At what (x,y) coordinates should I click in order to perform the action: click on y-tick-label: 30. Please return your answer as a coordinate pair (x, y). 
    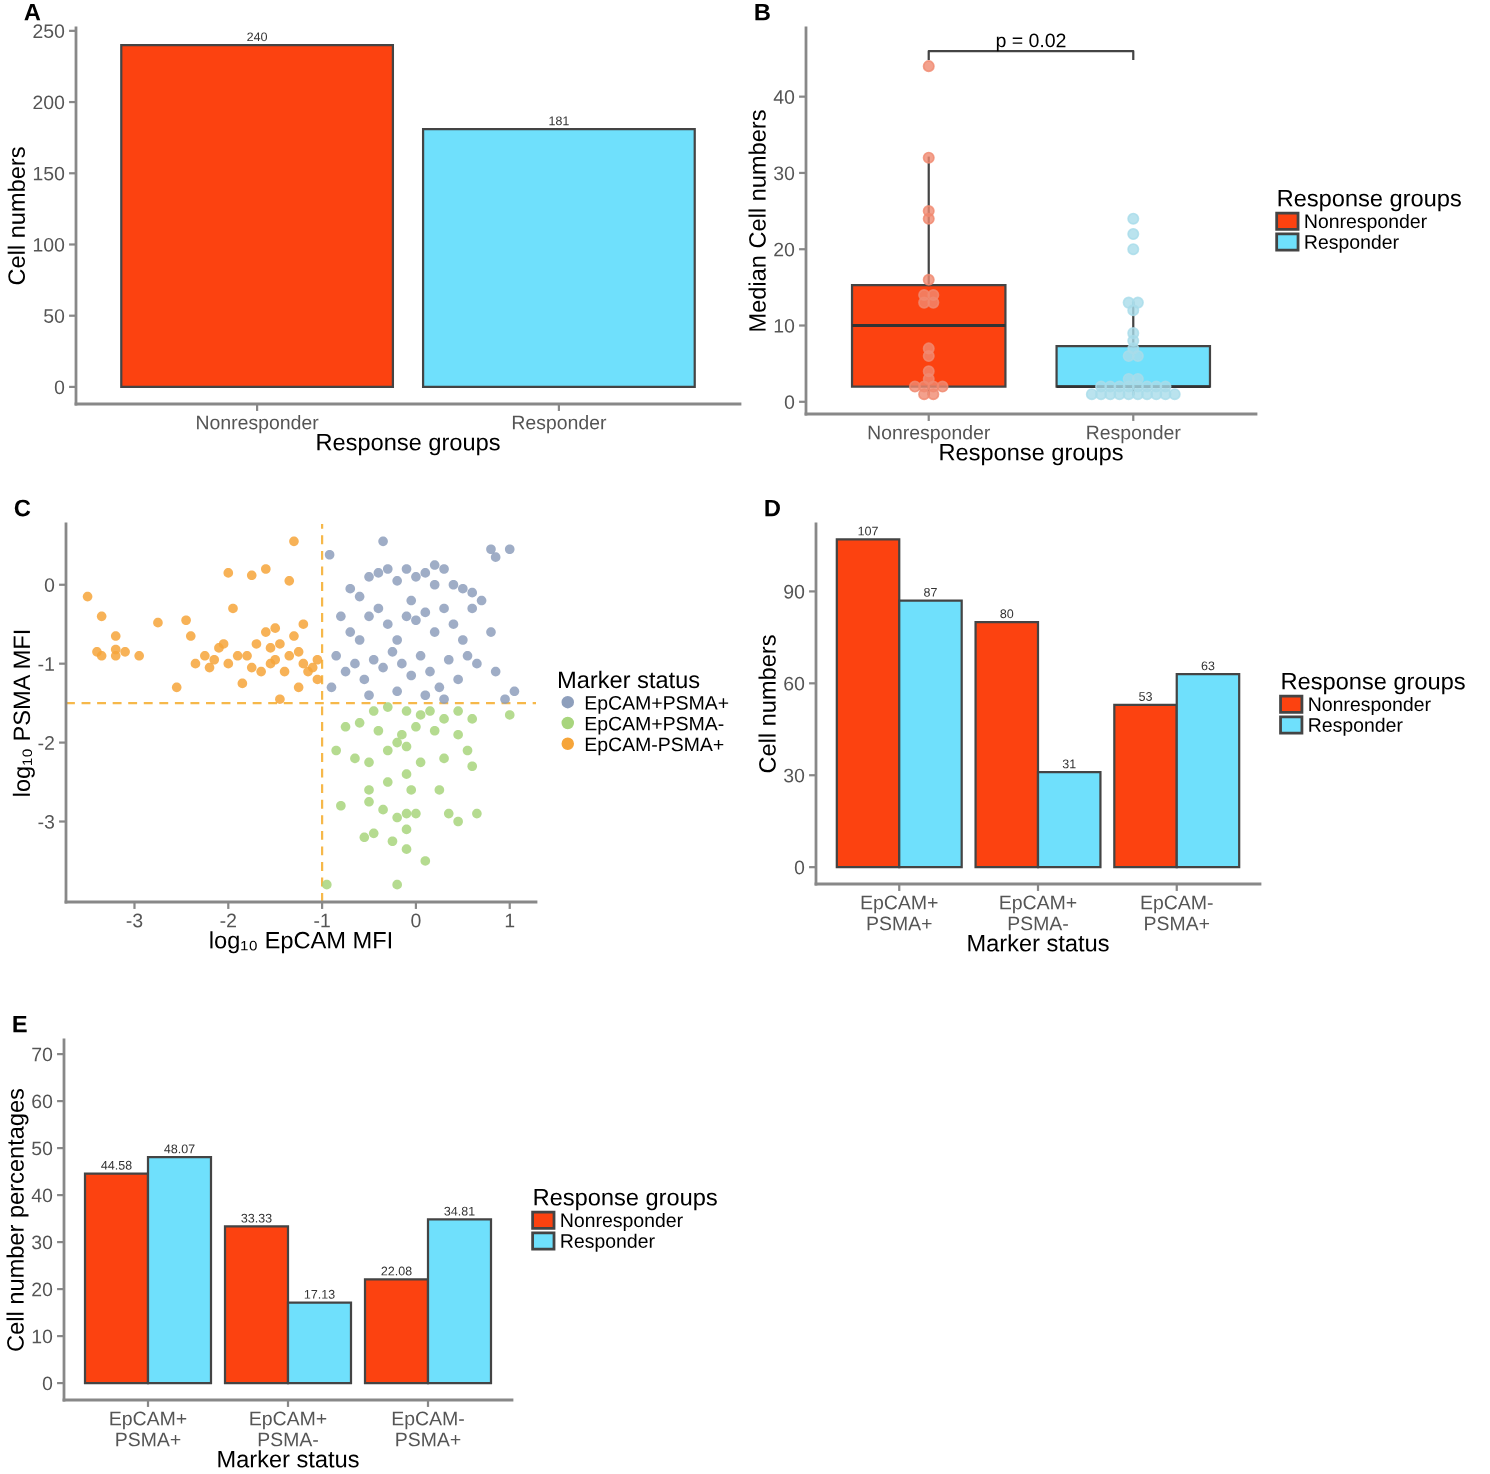
    Looking at the image, I should click on (794, 775).